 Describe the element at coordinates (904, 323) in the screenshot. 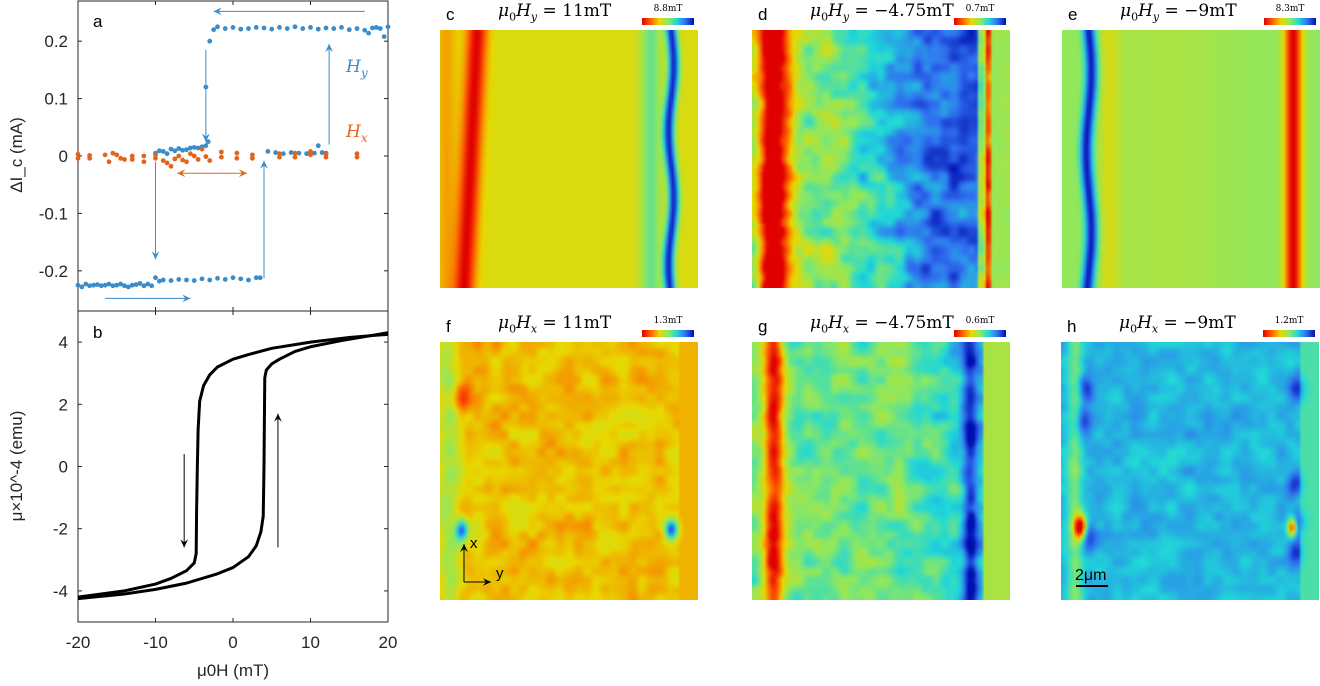

I see `field-value: = −4.75mT` at that location.